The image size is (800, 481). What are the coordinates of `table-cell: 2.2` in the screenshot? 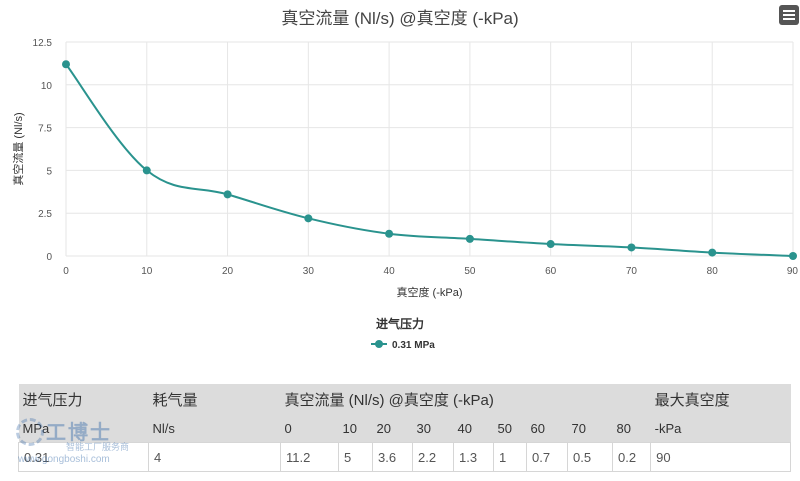 It's located at (433, 457).